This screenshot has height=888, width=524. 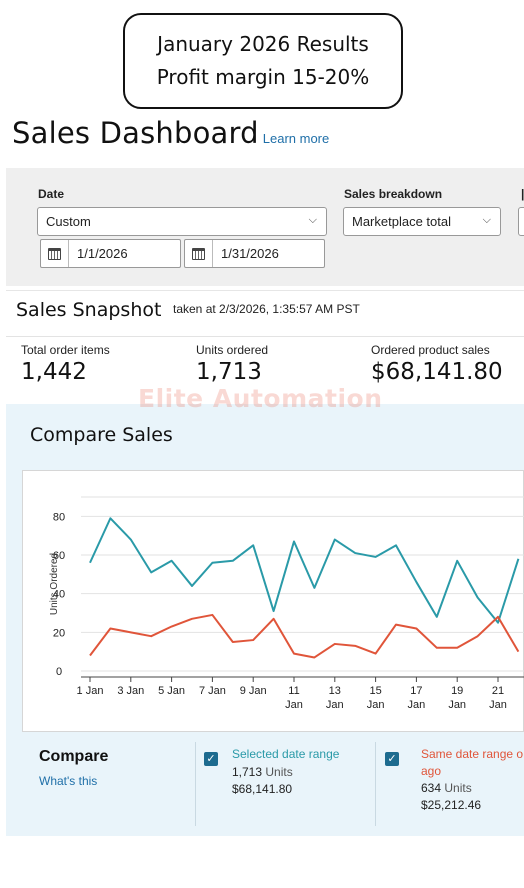 What do you see at coordinates (68, 781) in the screenshot?
I see `whats-this-link: What's this` at bounding box center [68, 781].